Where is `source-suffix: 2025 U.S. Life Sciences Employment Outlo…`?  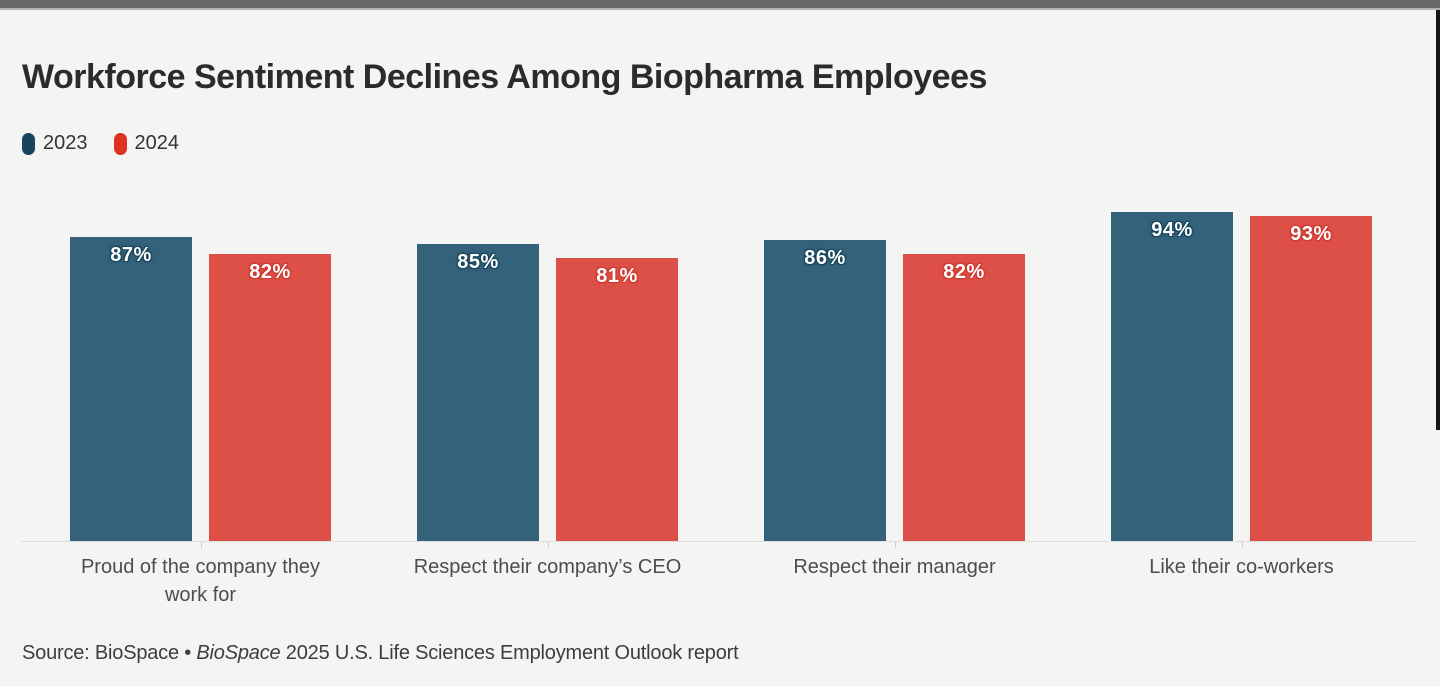 source-suffix: 2025 U.S. Life Sciences Employment Outlo… is located at coordinates (509, 653).